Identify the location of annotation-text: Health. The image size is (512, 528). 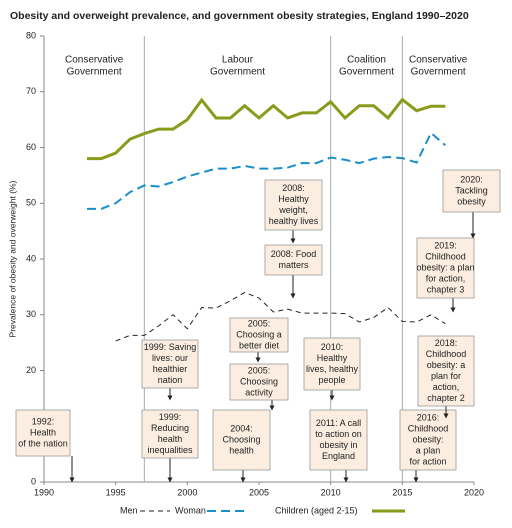
(43, 432).